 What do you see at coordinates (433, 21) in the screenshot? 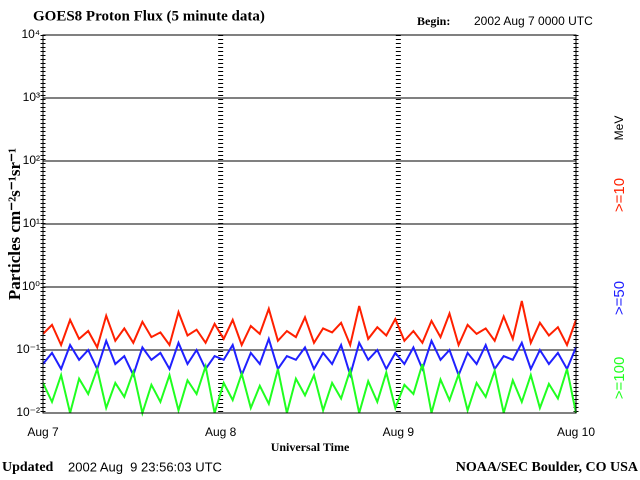
I see `begin-label: Begin:` at bounding box center [433, 21].